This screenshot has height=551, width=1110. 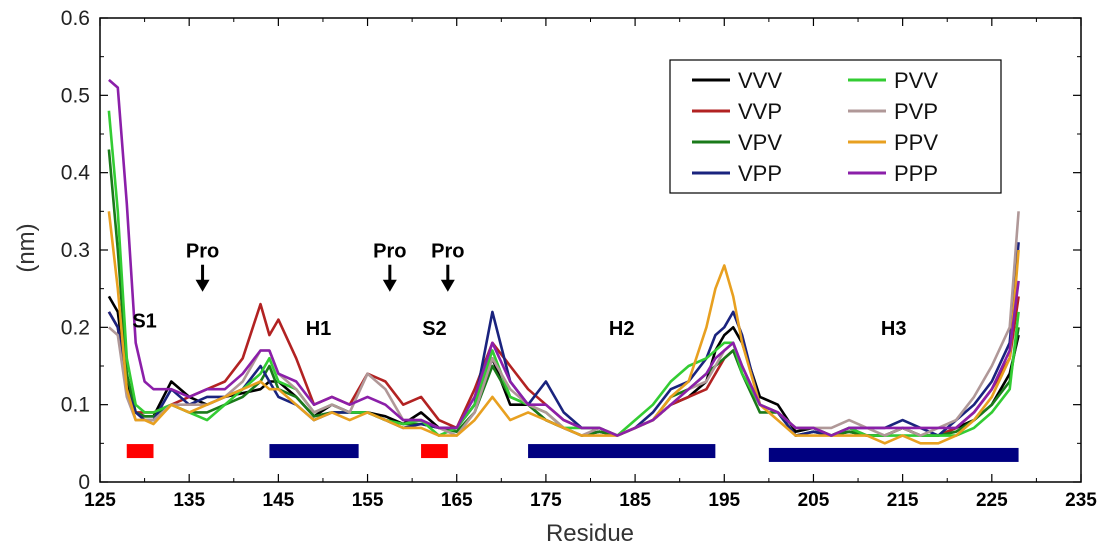 What do you see at coordinates (724, 500) in the screenshot?
I see `x-tick-label: 195` at bounding box center [724, 500].